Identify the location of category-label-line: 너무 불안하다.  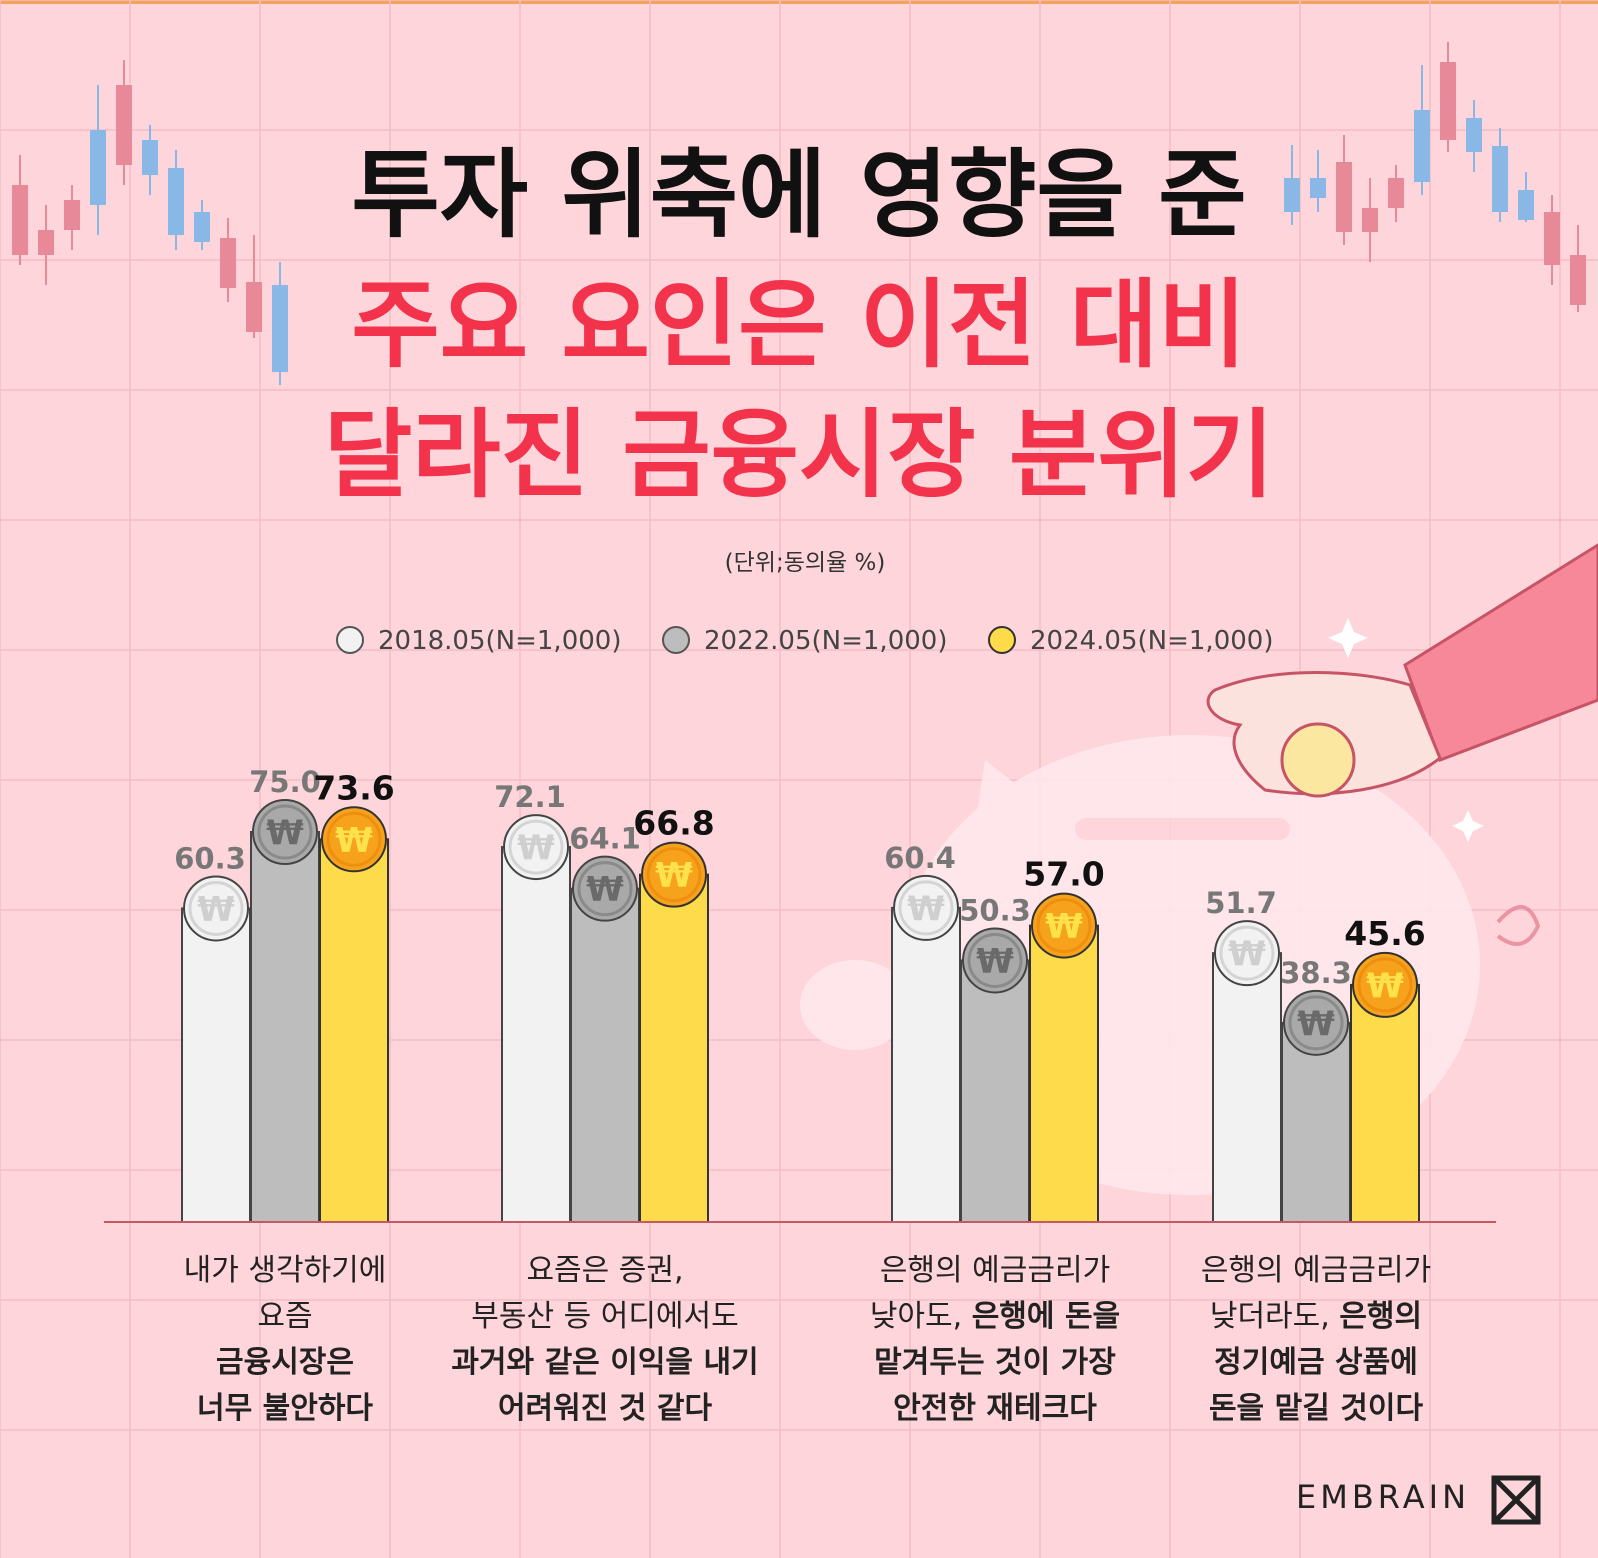
(285, 1408).